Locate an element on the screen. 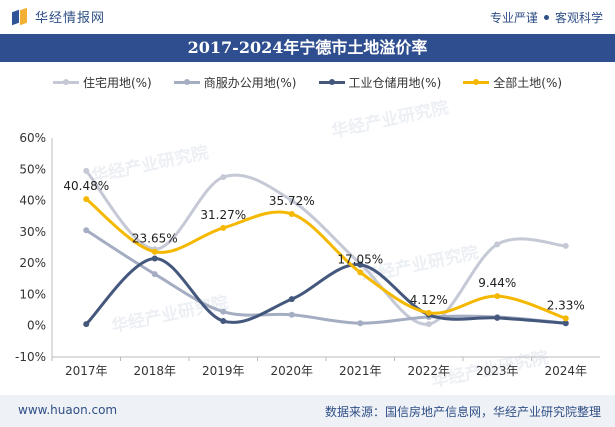 This screenshot has height=427, width=615. x-tick-label: 2020年 is located at coordinates (291, 371).